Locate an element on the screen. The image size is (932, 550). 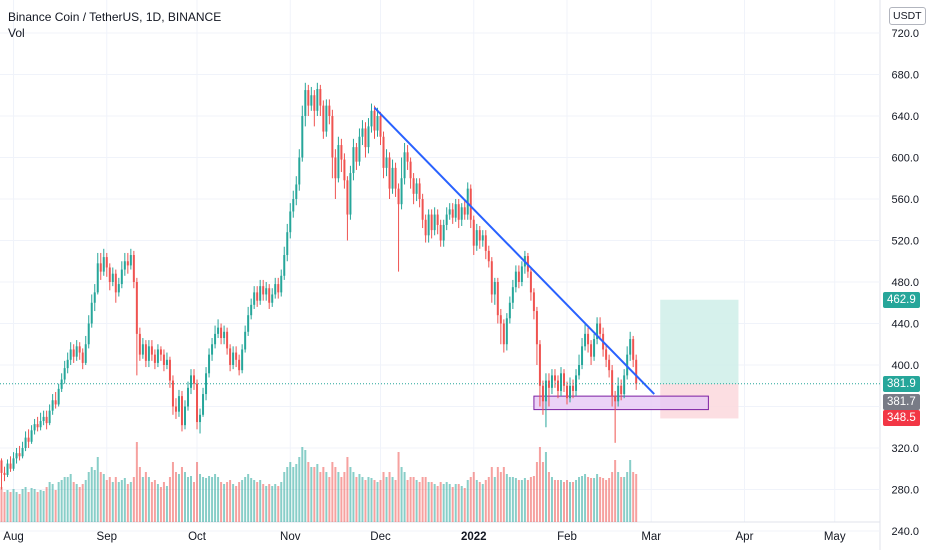
currency-selector: USDT is located at coordinates (907, 16).